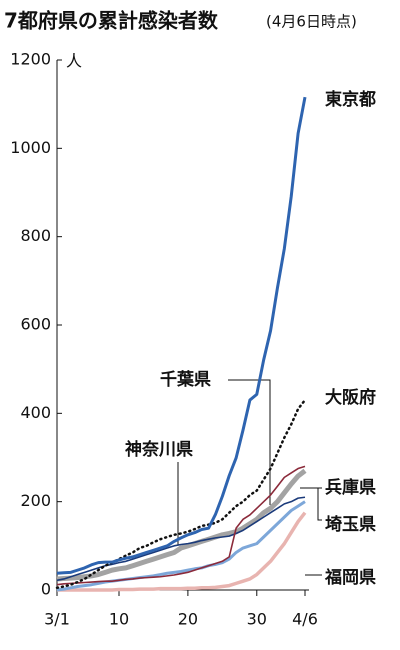 Image resolution: width=400 pixels, height=650 pixels. Describe the element at coordinates (305, 619) in the screenshot. I see `x-tick-label: 4/6` at that location.